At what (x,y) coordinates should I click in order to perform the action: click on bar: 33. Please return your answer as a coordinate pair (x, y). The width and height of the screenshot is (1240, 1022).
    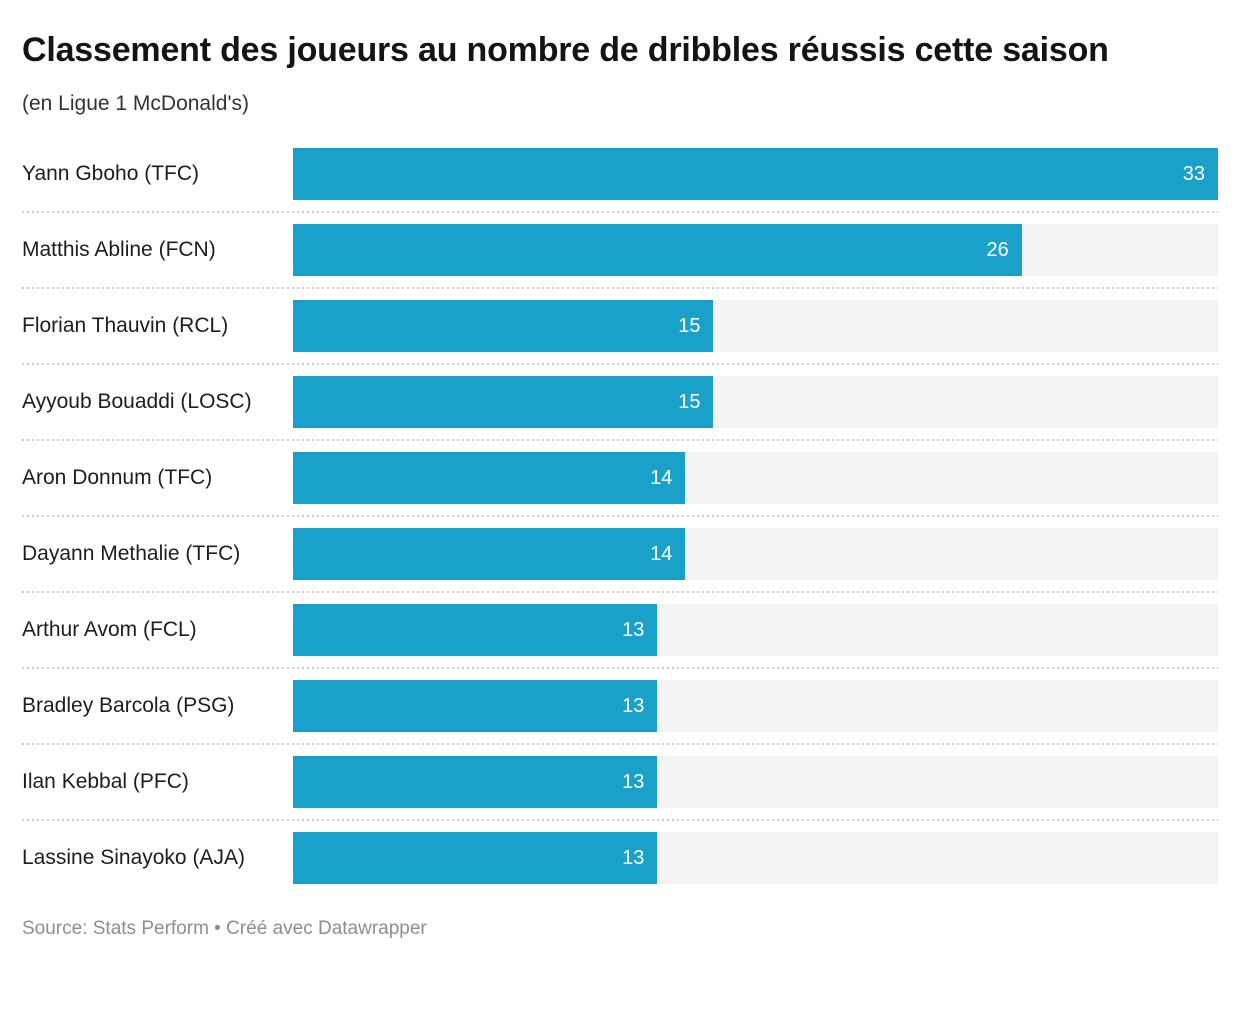
    Looking at the image, I should click on (755, 174).